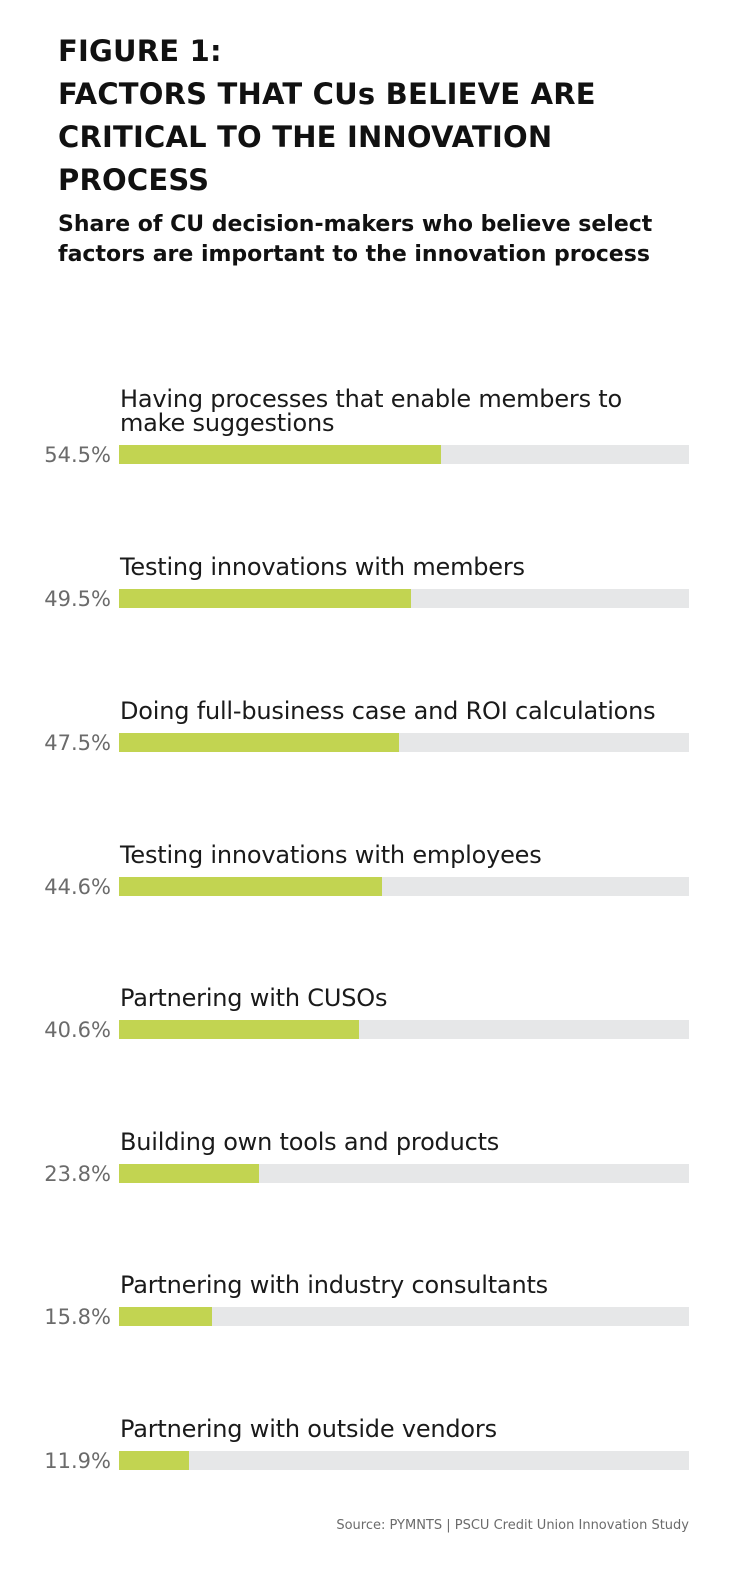 This screenshot has height=1595, width=743. I want to click on bar-value: 11.9%, so click(77, 1461).